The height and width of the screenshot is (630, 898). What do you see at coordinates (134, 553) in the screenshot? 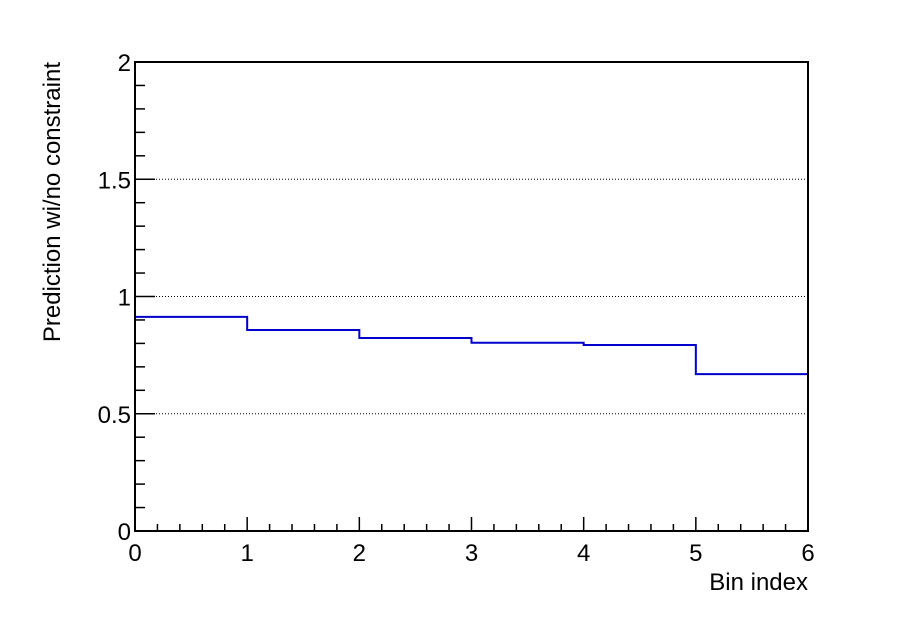
I see `x-tick-label: 0` at bounding box center [134, 553].